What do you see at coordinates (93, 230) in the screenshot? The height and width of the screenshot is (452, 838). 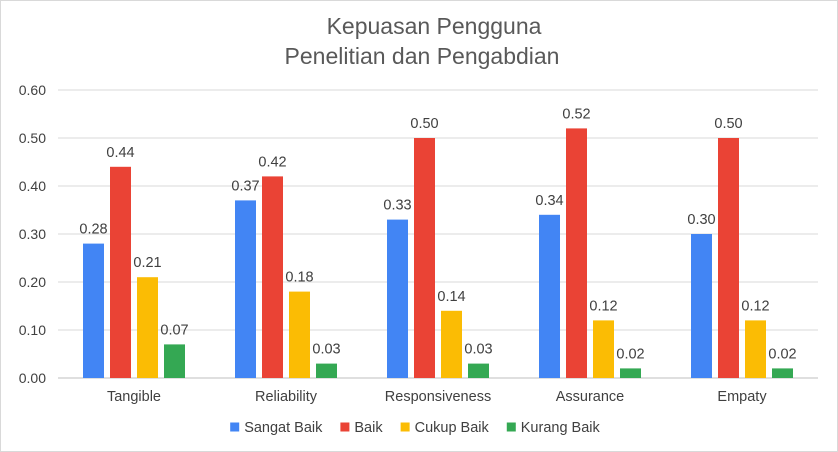 I see `data-label: 0.28` at bounding box center [93, 230].